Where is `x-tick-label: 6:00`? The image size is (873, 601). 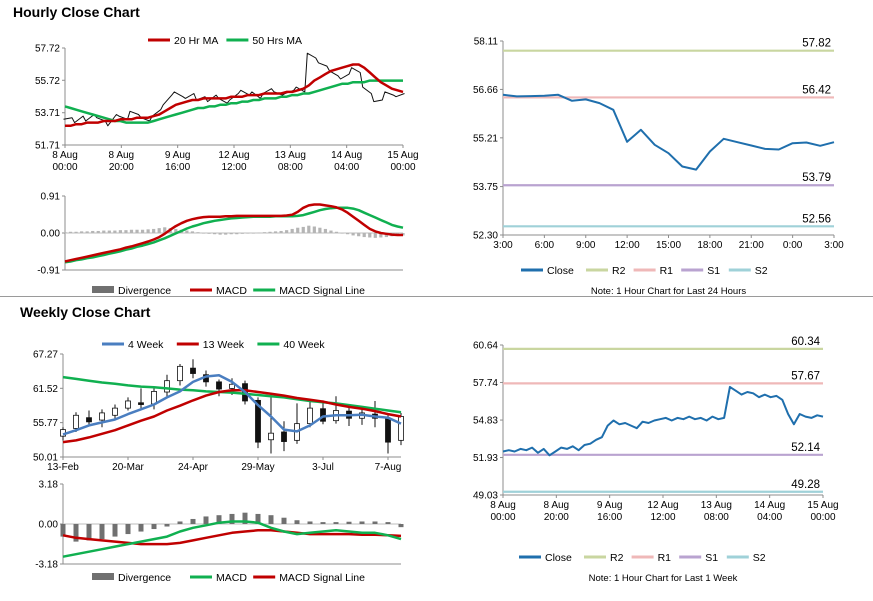 x-tick-label: 6:00 is located at coordinates (545, 245).